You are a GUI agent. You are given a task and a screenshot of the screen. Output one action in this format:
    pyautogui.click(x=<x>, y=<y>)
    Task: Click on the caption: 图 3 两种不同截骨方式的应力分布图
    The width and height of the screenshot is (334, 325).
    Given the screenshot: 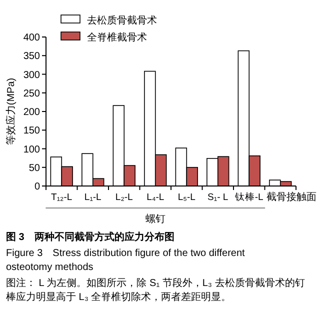 What is the action you would take?
    pyautogui.click(x=90, y=237)
    